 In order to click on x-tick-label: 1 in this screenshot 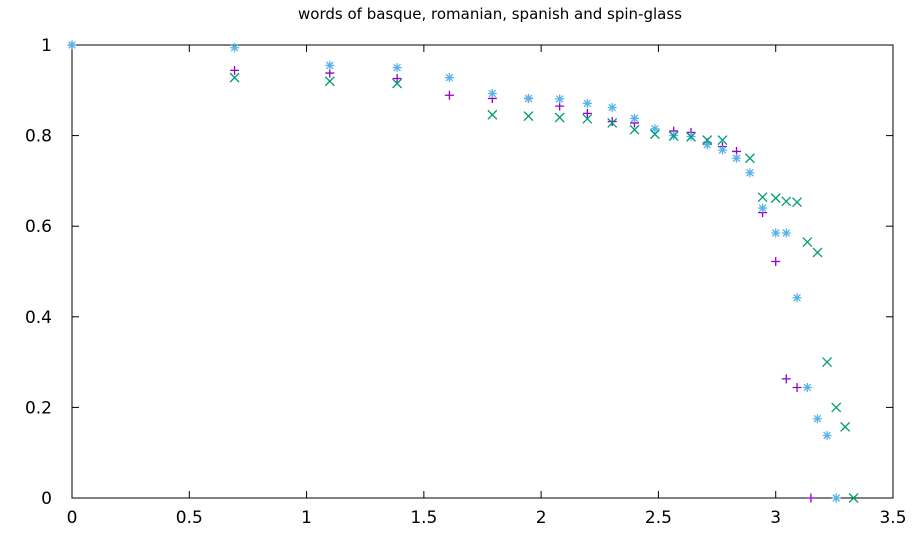, I will do `click(306, 518)`.